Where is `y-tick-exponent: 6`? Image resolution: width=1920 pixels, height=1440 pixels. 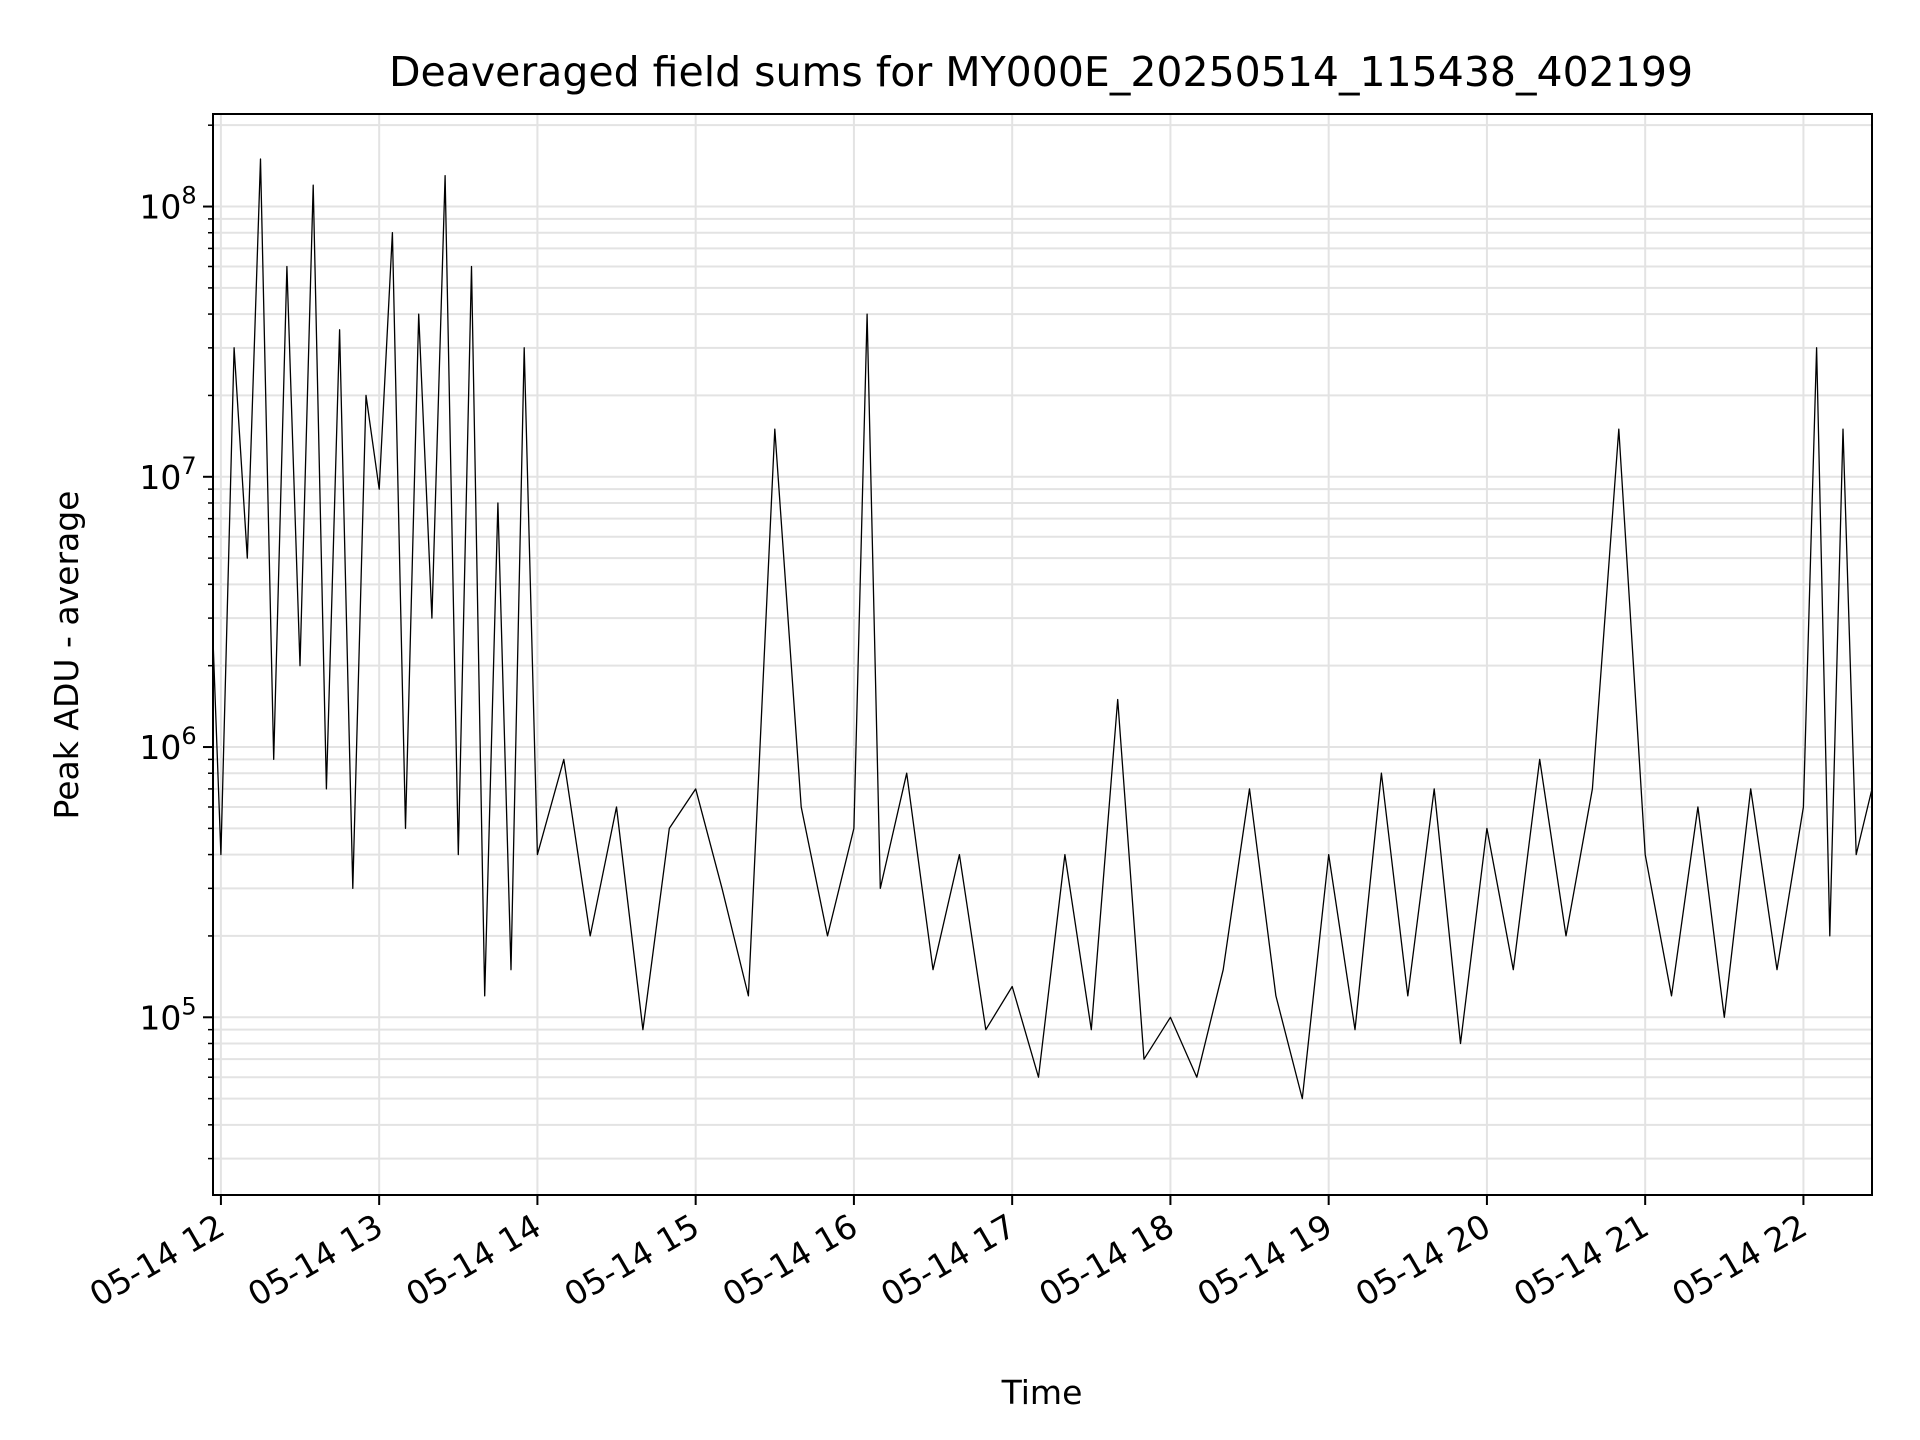 y-tick-exponent: 6 is located at coordinates (188, 736).